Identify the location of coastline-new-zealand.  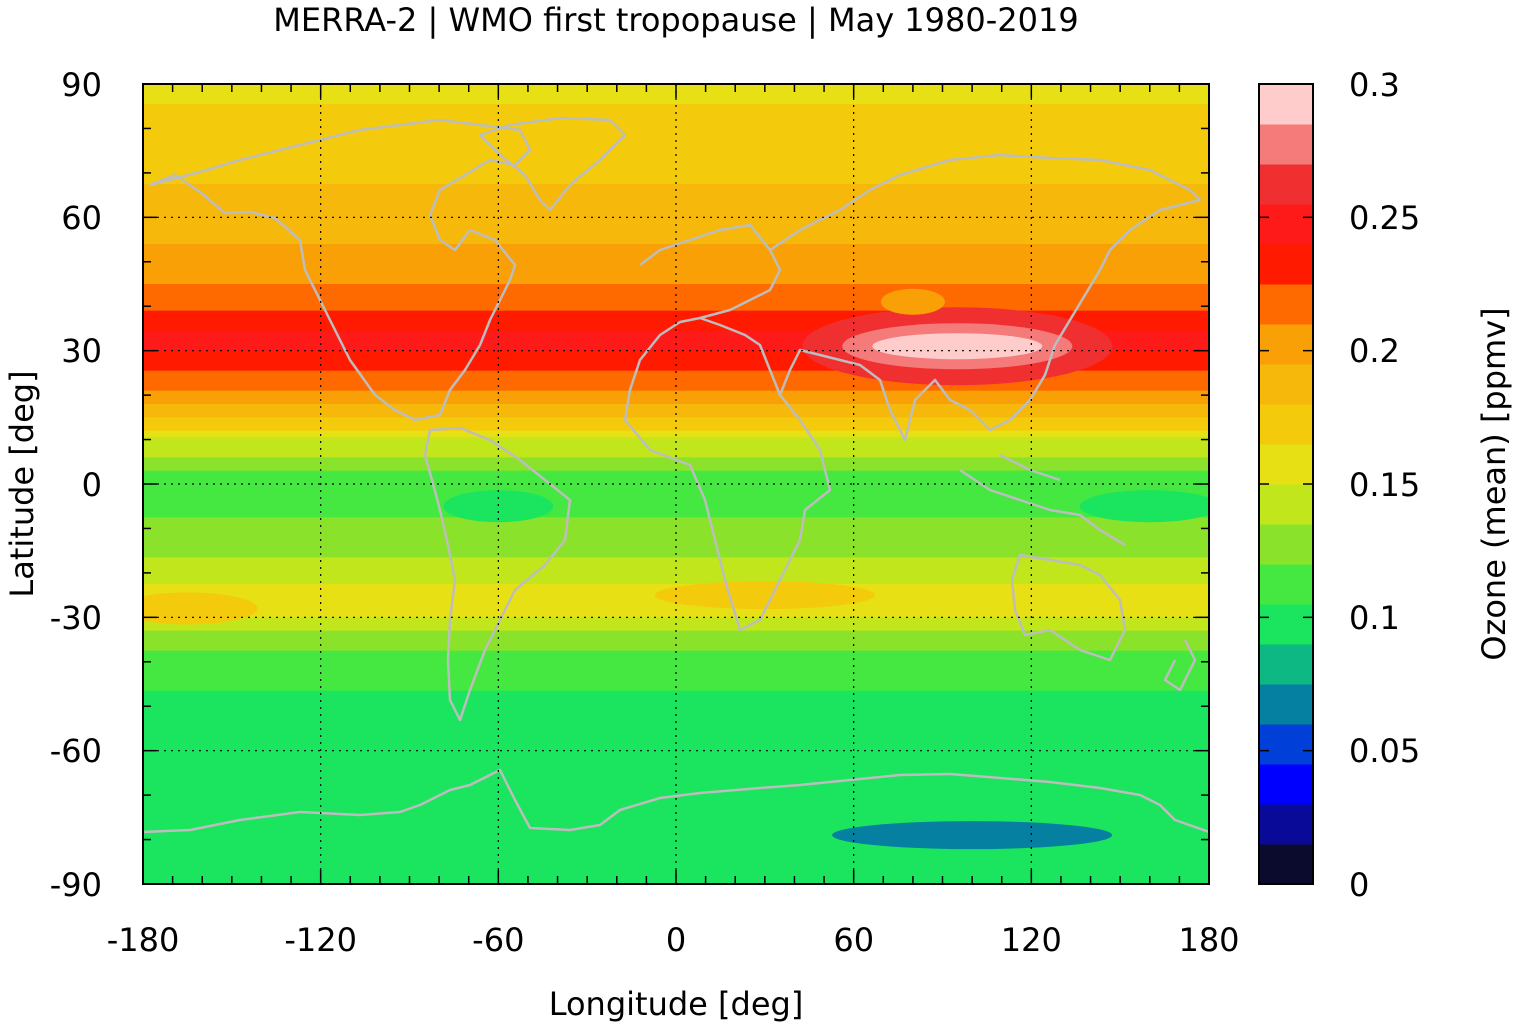
(1180, 665).